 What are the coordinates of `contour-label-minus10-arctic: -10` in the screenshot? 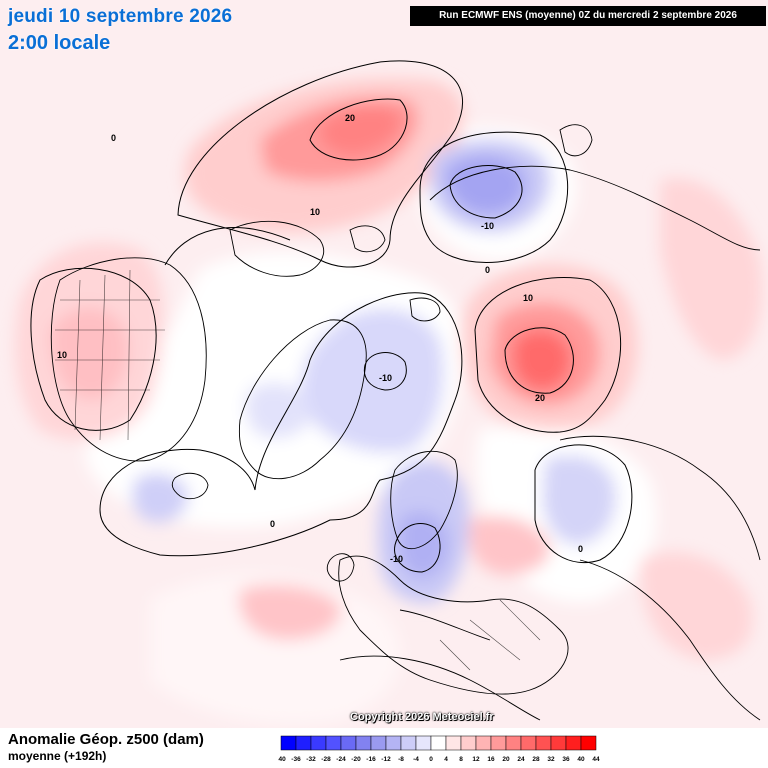 It's located at (385, 378).